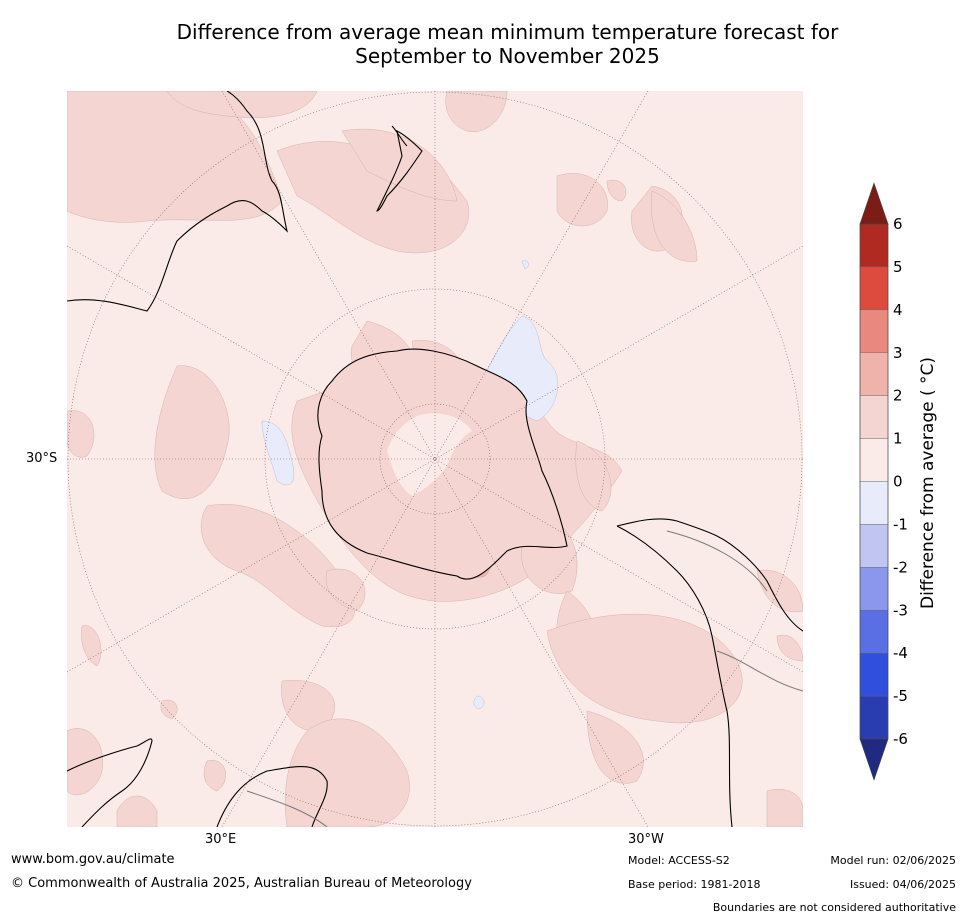  What do you see at coordinates (898, 396) in the screenshot?
I see `colorbar-tick-label: 2` at bounding box center [898, 396].